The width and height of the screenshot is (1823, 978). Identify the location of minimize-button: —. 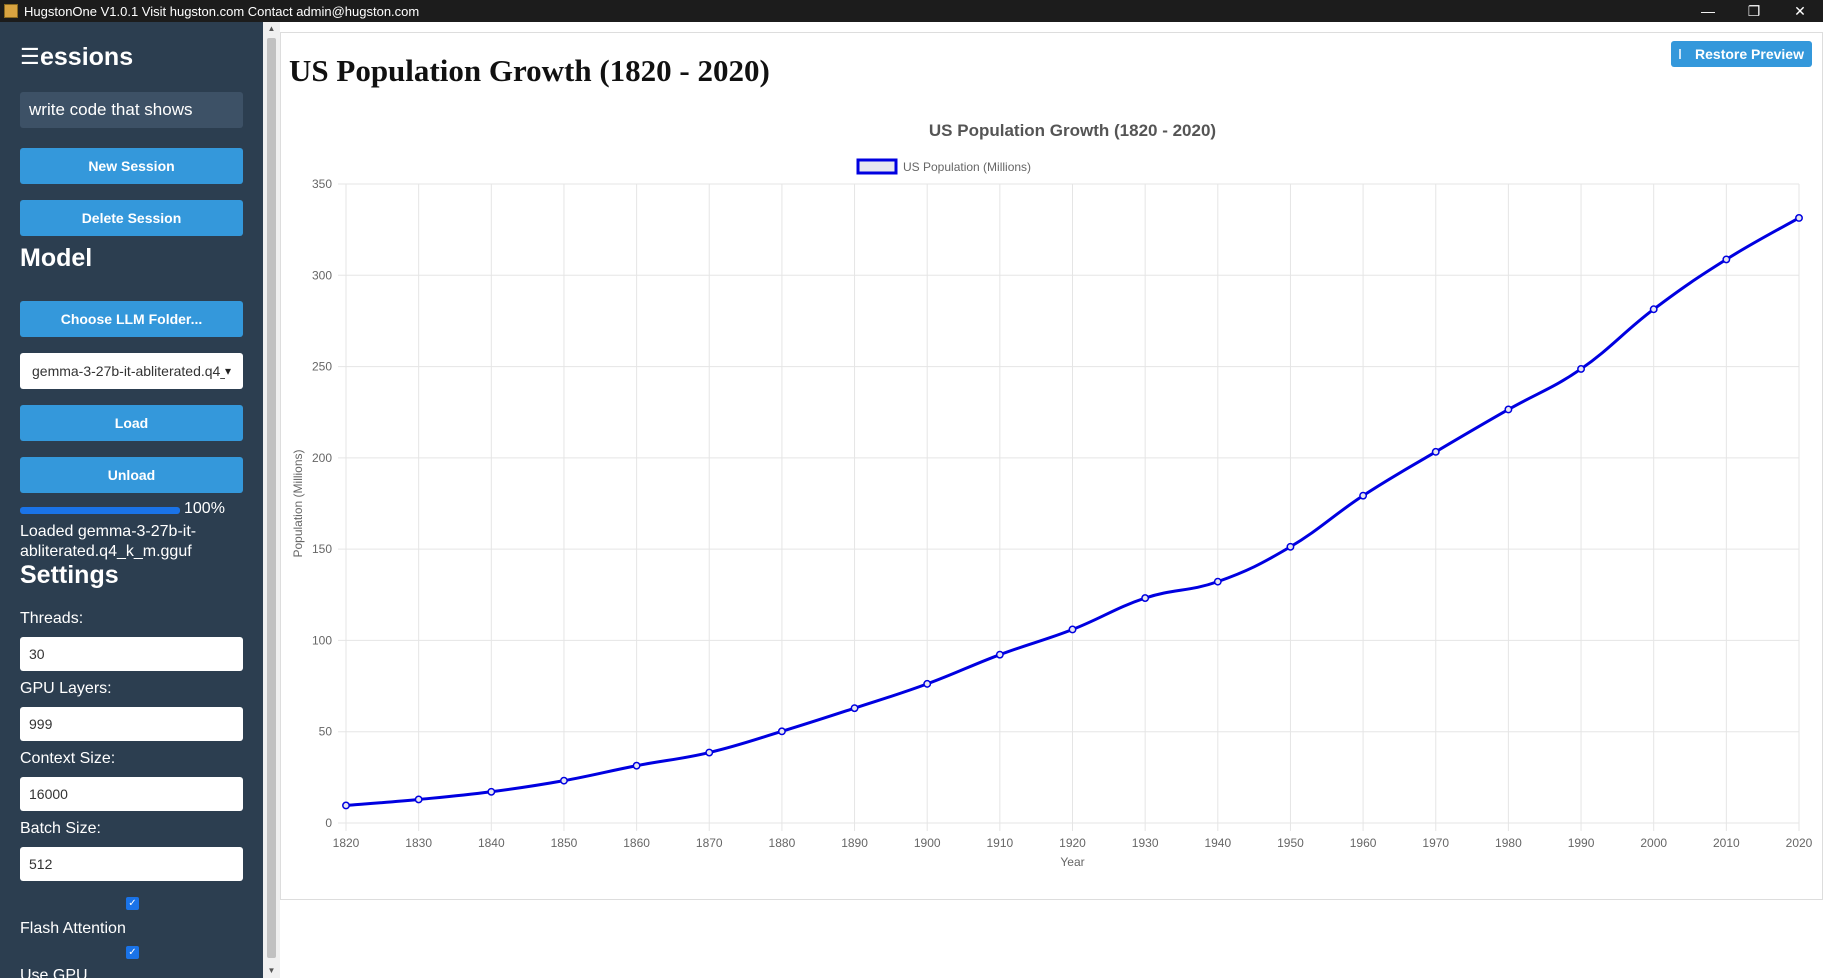
(1708, 11).